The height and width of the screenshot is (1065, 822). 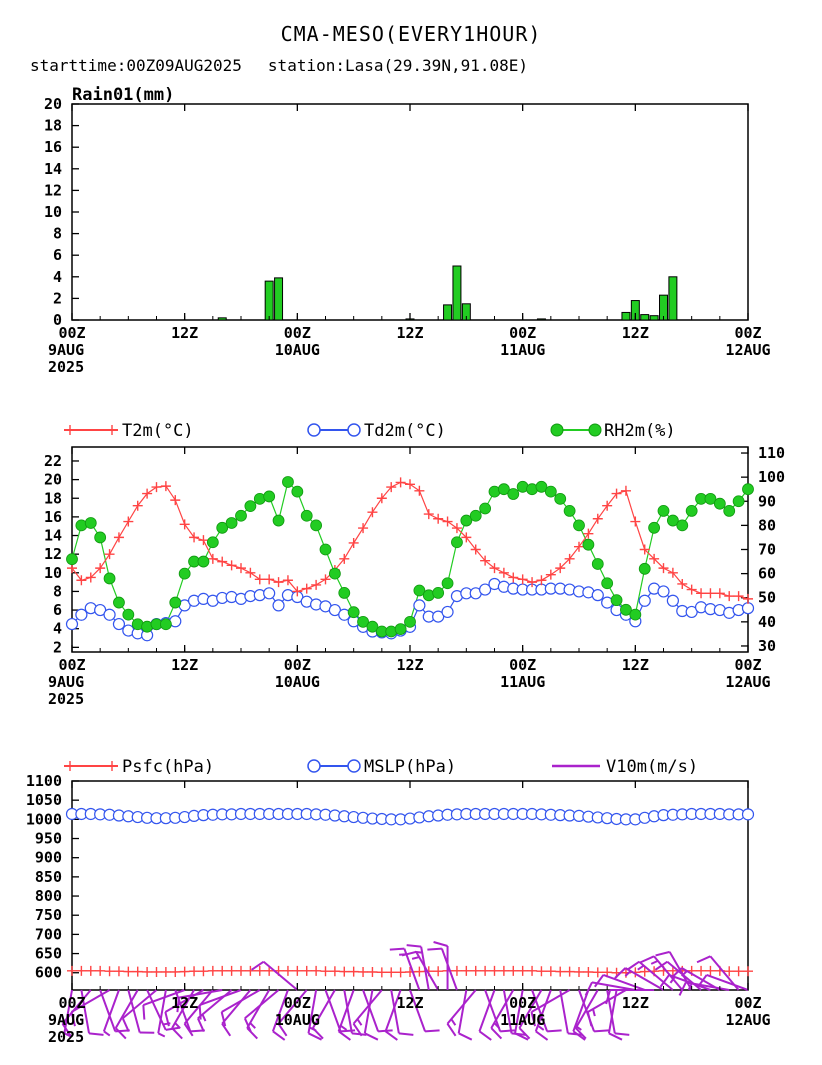 I want to click on legend-t2m-marker, so click(x=70, y=430).